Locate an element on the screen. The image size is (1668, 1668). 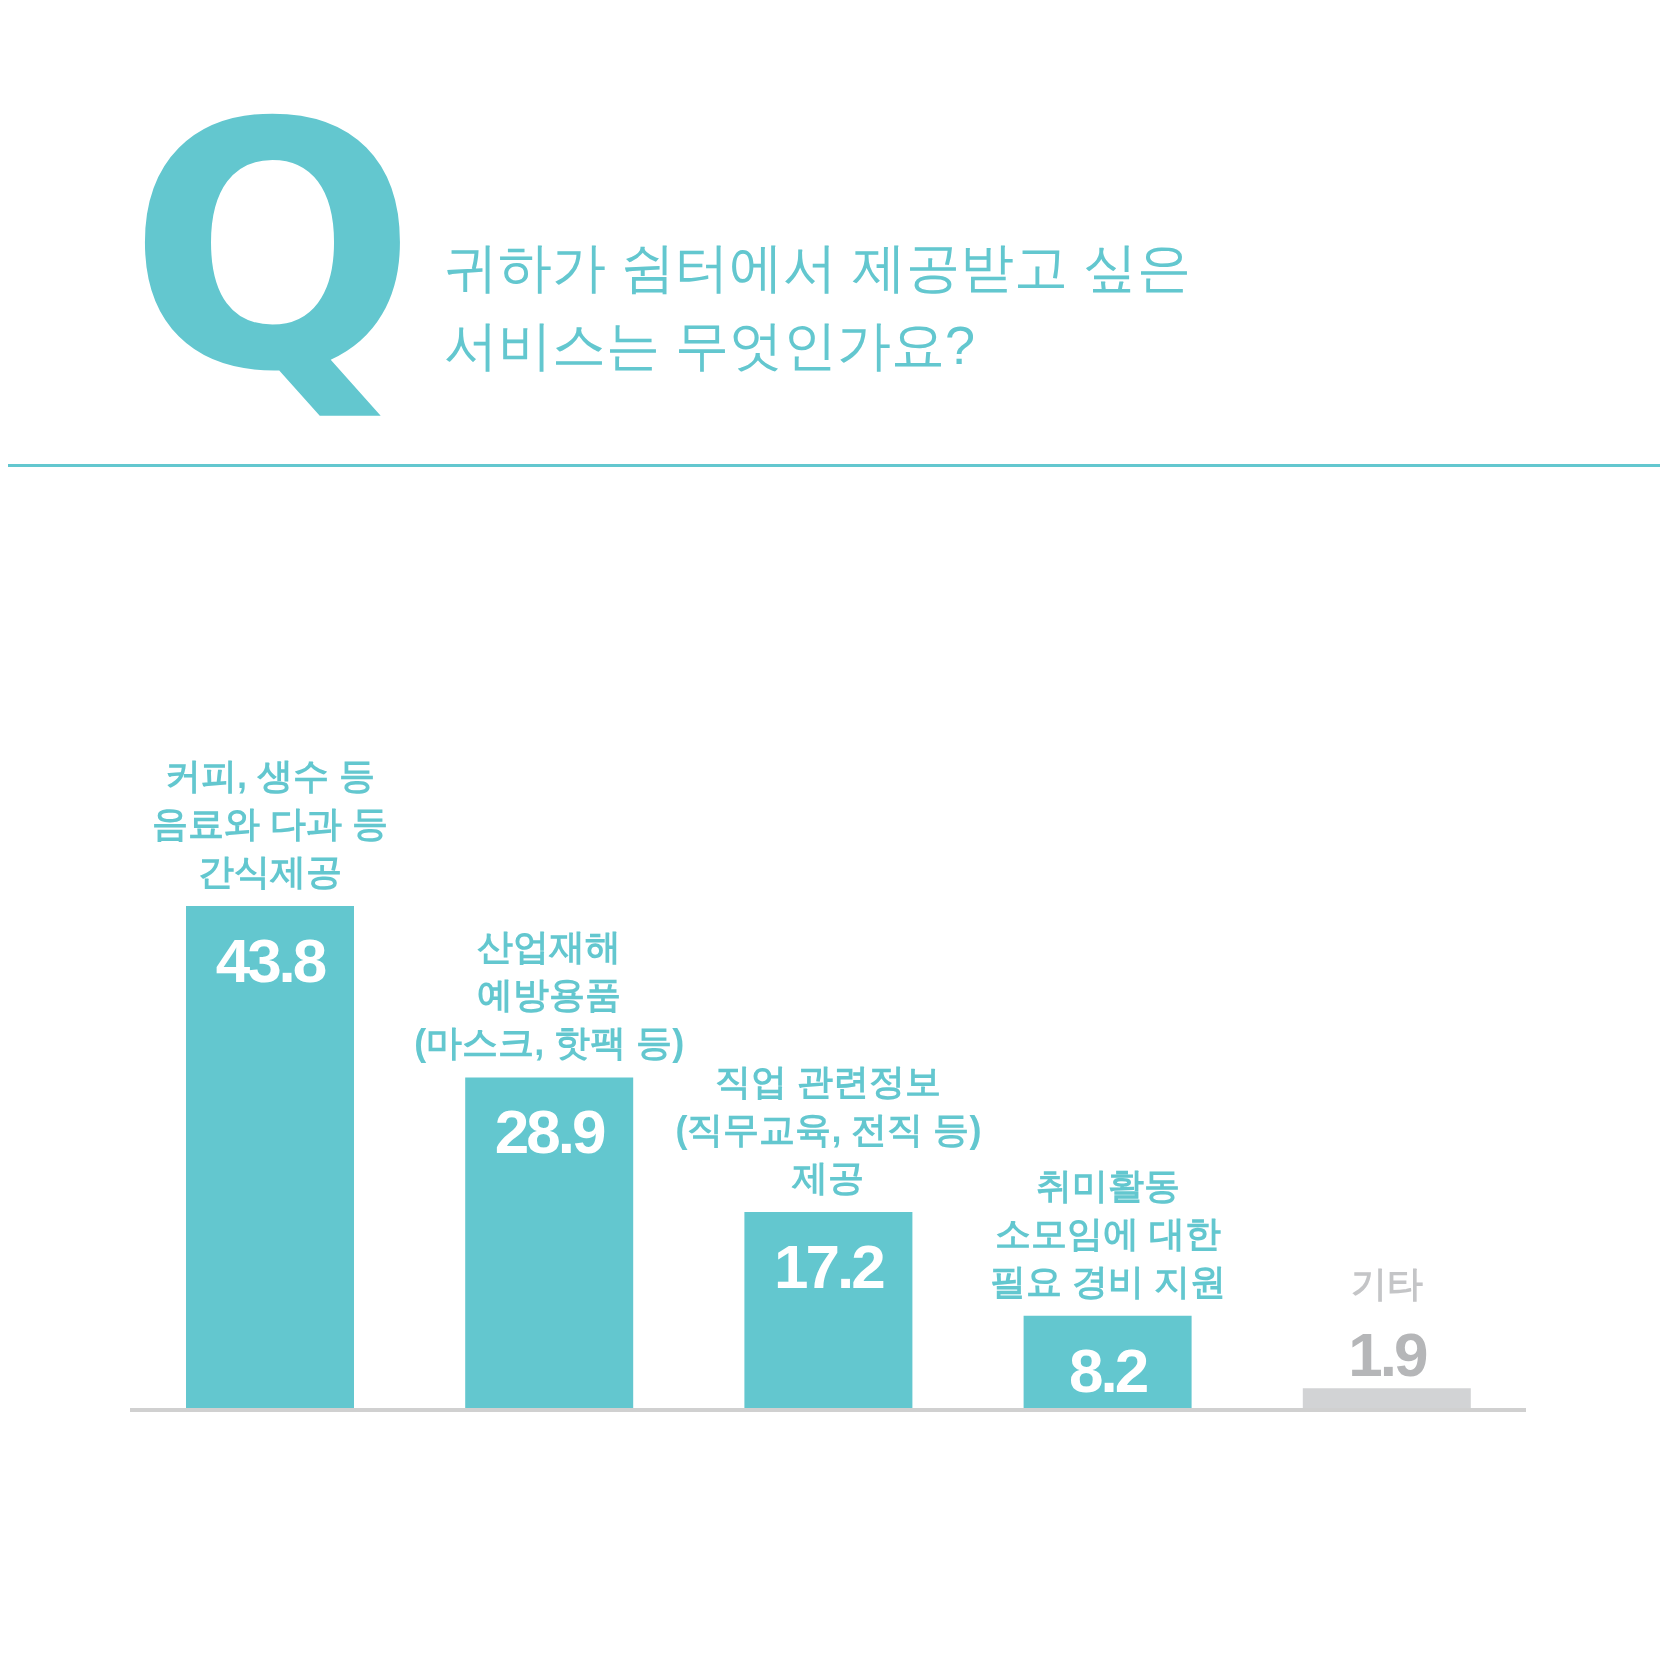
data-label: 43.8 is located at coordinates (270, 960).